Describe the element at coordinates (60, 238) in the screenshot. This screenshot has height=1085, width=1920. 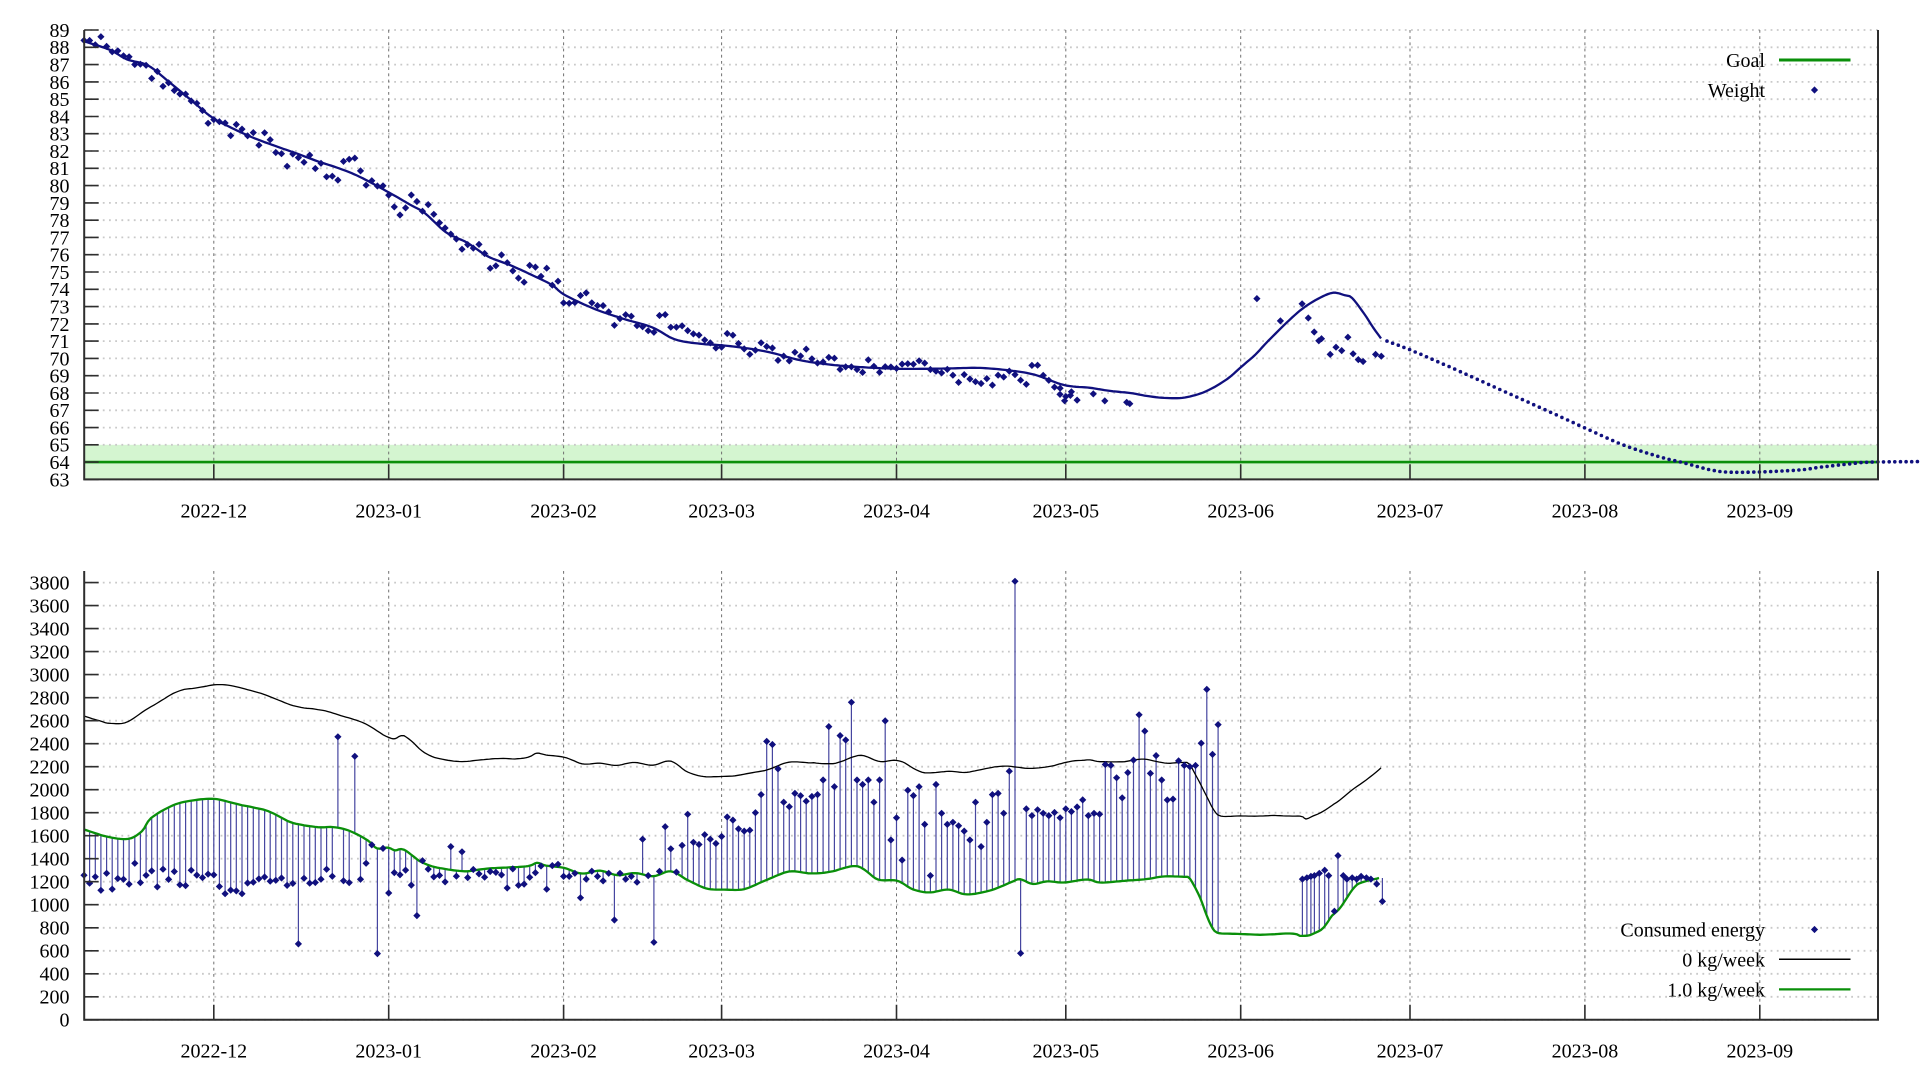
I see `svg-text: 77` at that location.